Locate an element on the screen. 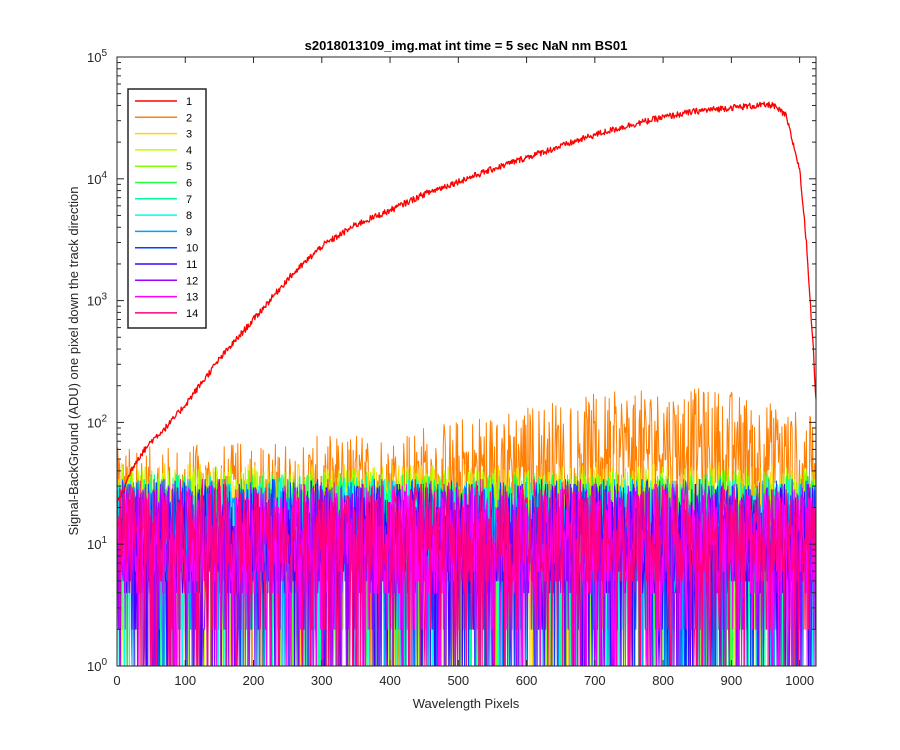 This screenshot has height=750, width=900. legend-label-10: 10 is located at coordinates (192, 249).